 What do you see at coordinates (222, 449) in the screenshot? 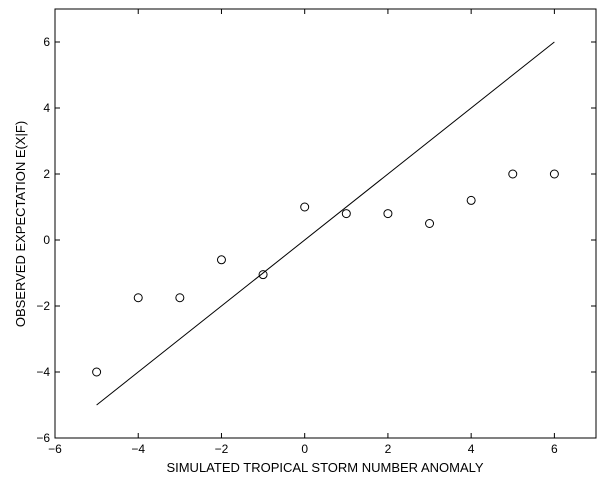
I see `x-tick-label: −2` at bounding box center [222, 449].